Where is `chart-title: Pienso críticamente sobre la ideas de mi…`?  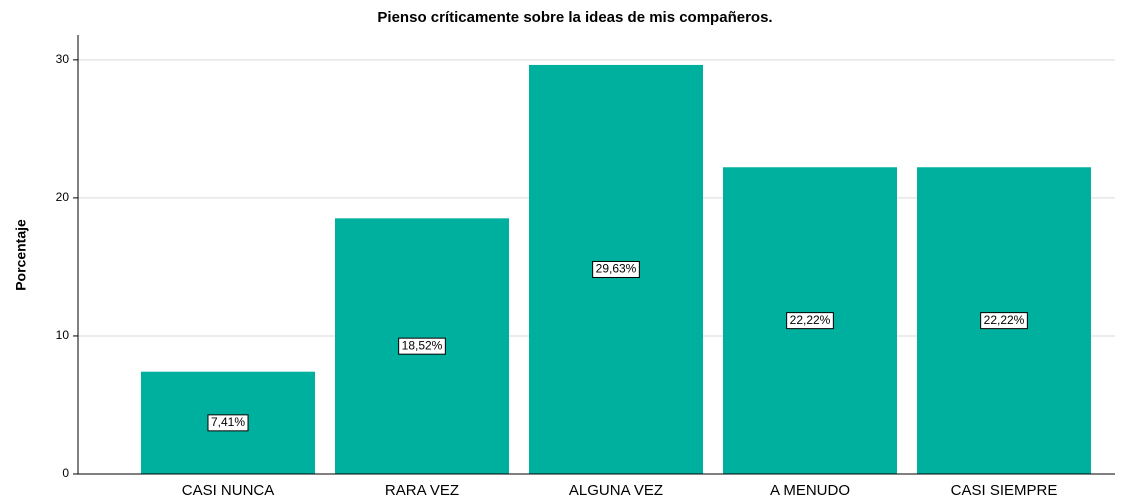
chart-title: Pienso críticamente sobre la ideas de mi… is located at coordinates (574, 17).